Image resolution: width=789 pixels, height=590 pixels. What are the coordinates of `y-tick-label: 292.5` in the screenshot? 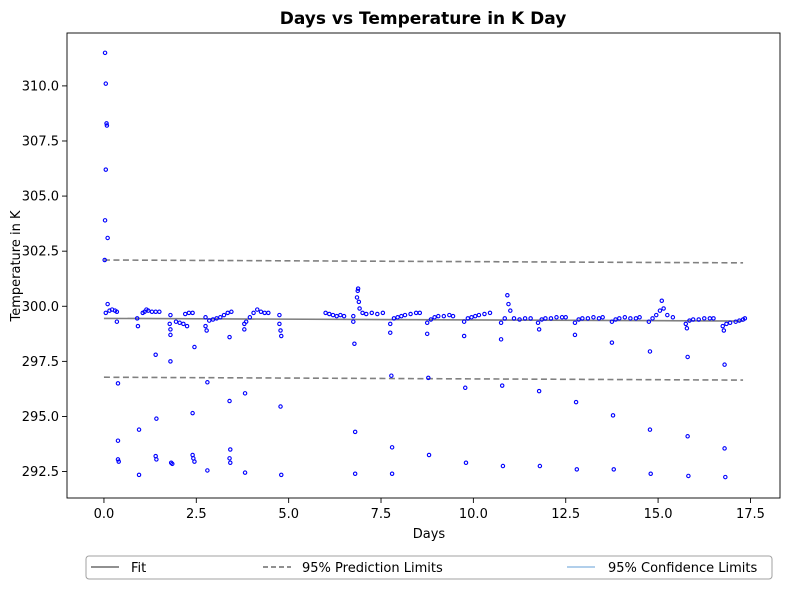 It's located at (40, 472).